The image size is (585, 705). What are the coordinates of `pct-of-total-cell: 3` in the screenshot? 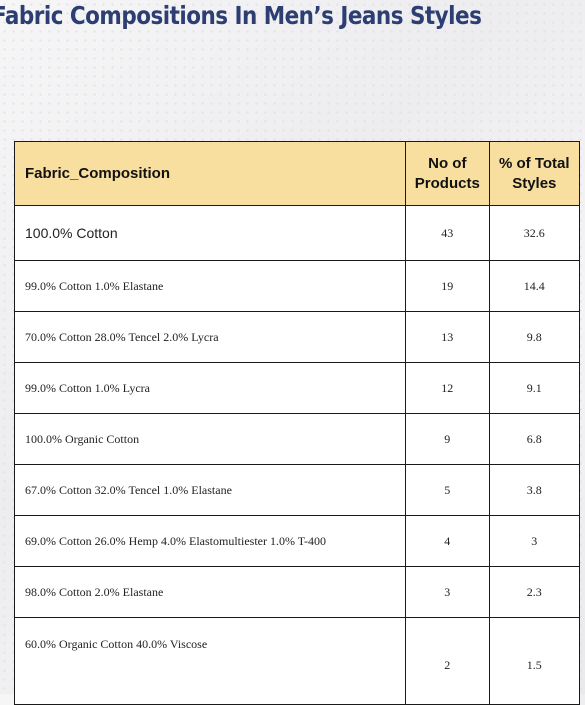 It's located at (534, 541).